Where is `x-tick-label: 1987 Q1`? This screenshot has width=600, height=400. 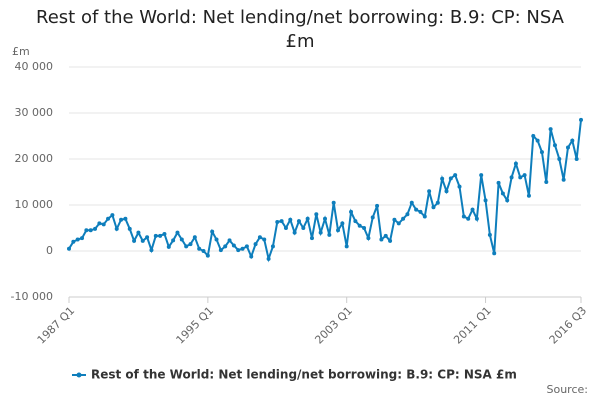 x-tick-label: 1987 Q1 is located at coordinates (56, 325).